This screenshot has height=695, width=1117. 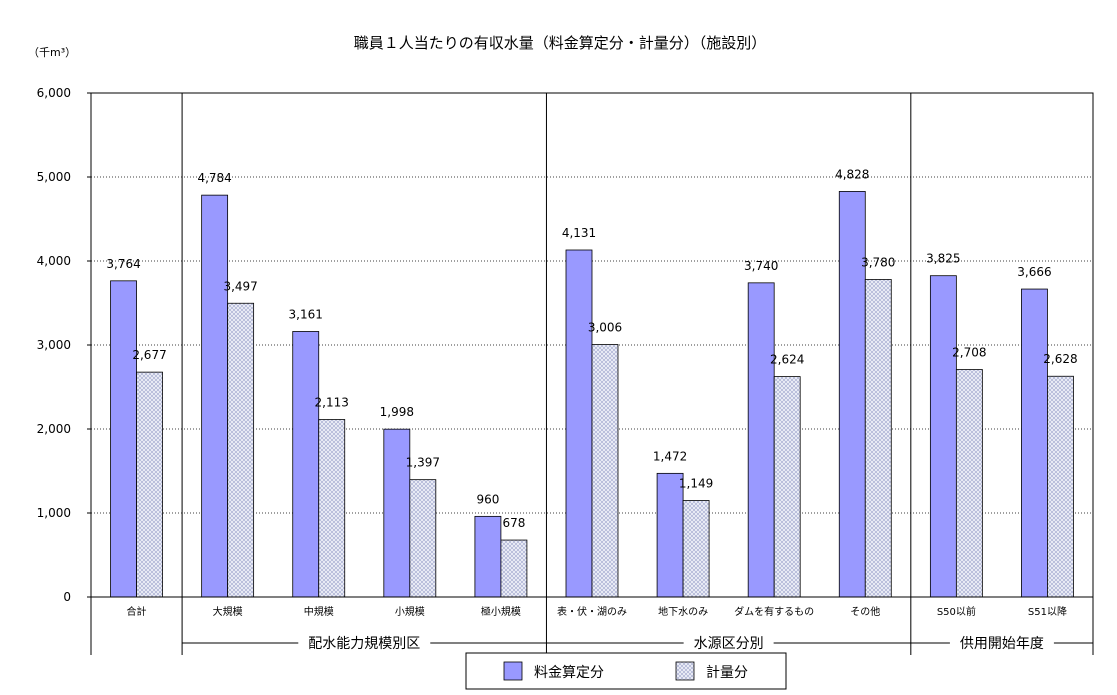 What do you see at coordinates (487, 499) in the screenshot?
I see `data-label-series-1: 960` at bounding box center [487, 499].